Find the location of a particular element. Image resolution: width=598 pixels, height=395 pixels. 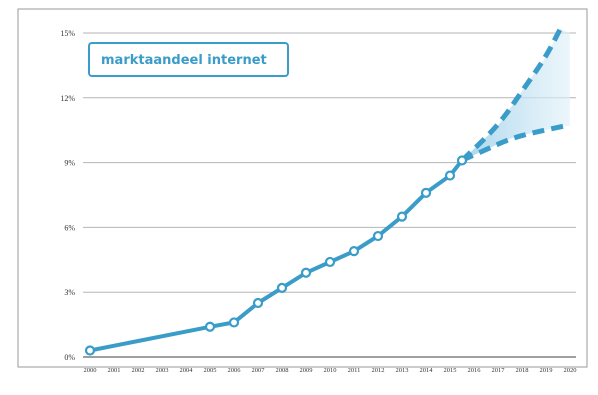

legend-box is located at coordinates (188, 59).